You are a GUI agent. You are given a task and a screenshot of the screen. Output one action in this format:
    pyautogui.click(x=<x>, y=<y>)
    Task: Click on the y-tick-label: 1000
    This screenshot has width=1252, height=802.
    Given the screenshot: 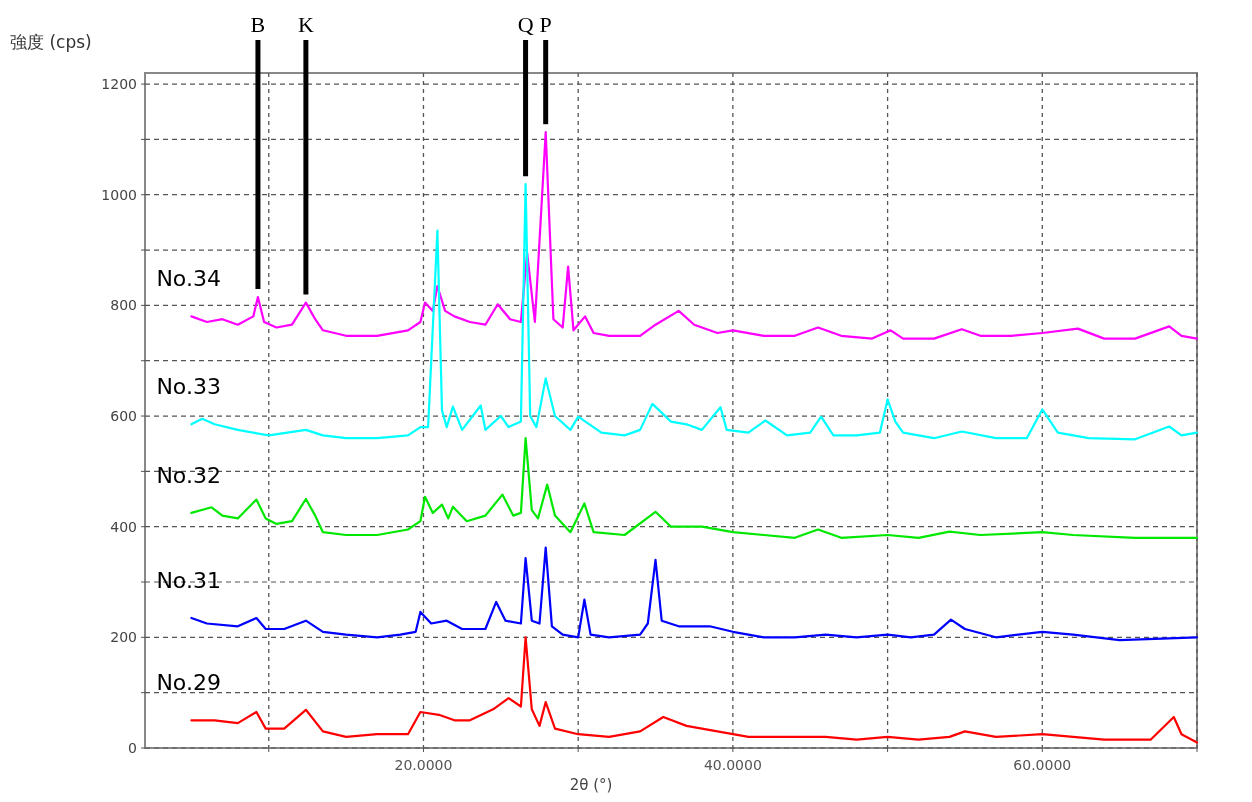 What is the action you would take?
    pyautogui.click(x=119, y=194)
    